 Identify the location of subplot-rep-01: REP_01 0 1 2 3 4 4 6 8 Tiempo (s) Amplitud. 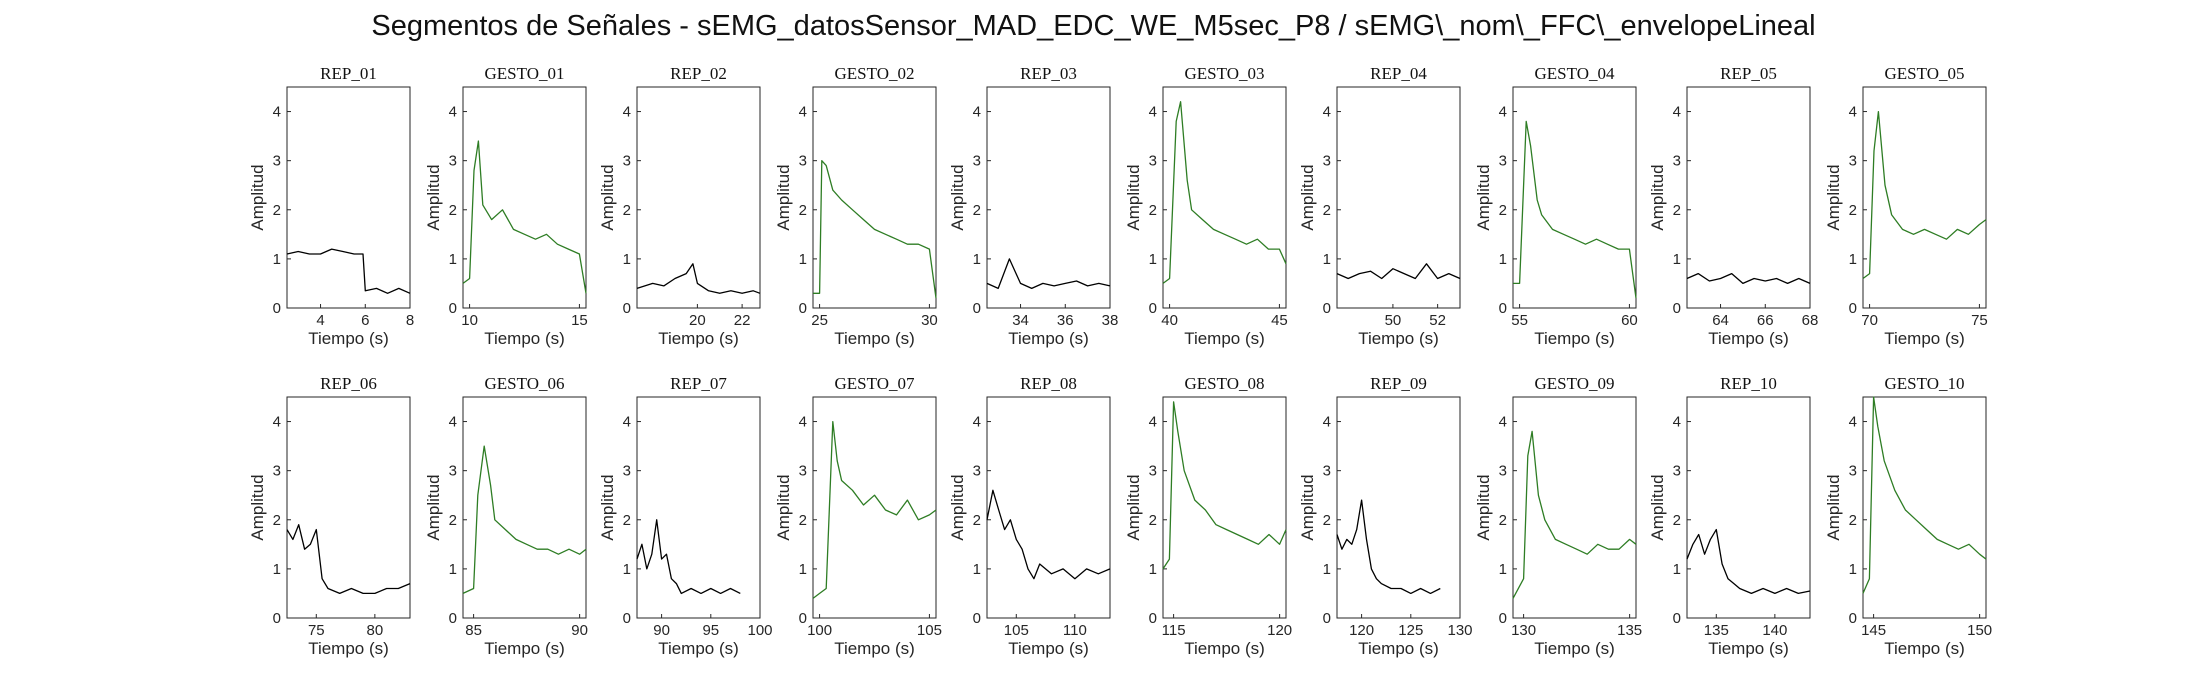
(331, 206).